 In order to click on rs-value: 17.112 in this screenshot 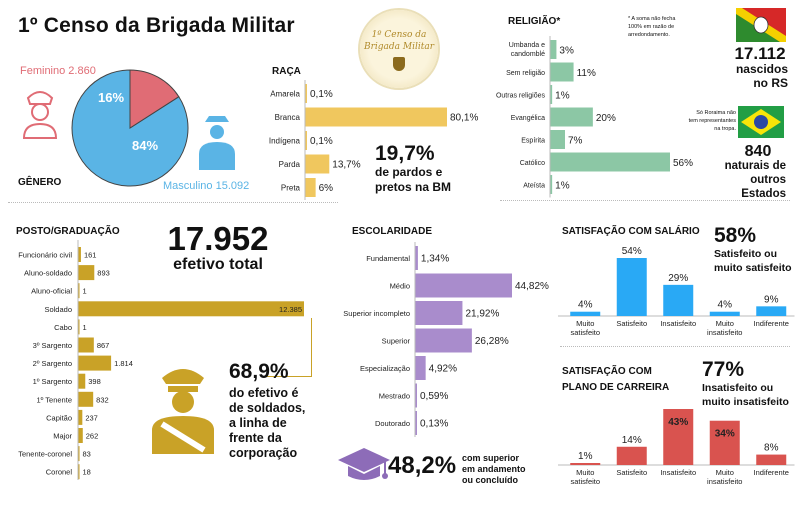, I will do `click(760, 53)`.